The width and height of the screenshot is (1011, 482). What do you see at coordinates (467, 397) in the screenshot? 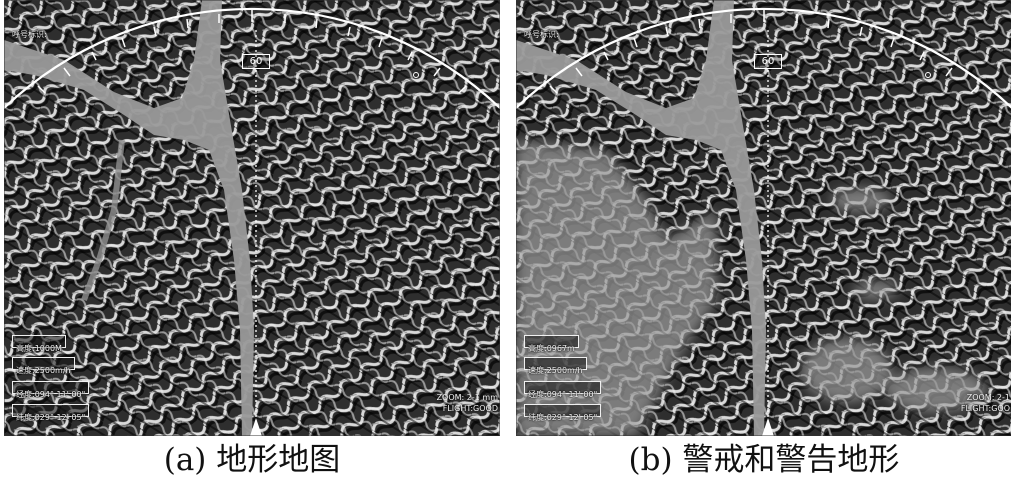
I see `zoom-readout: ZOOM: 2-1 mm` at bounding box center [467, 397].